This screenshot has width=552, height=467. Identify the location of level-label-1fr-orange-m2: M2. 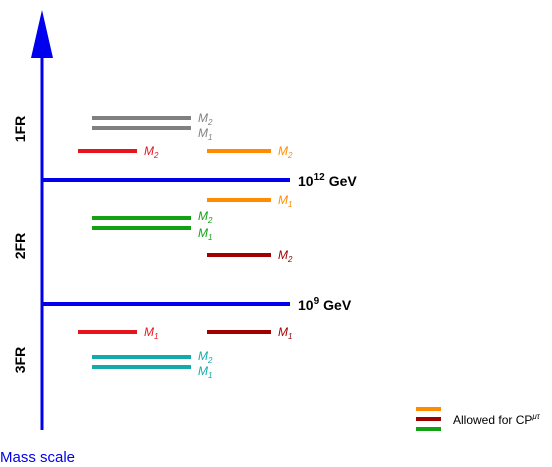
(285, 152).